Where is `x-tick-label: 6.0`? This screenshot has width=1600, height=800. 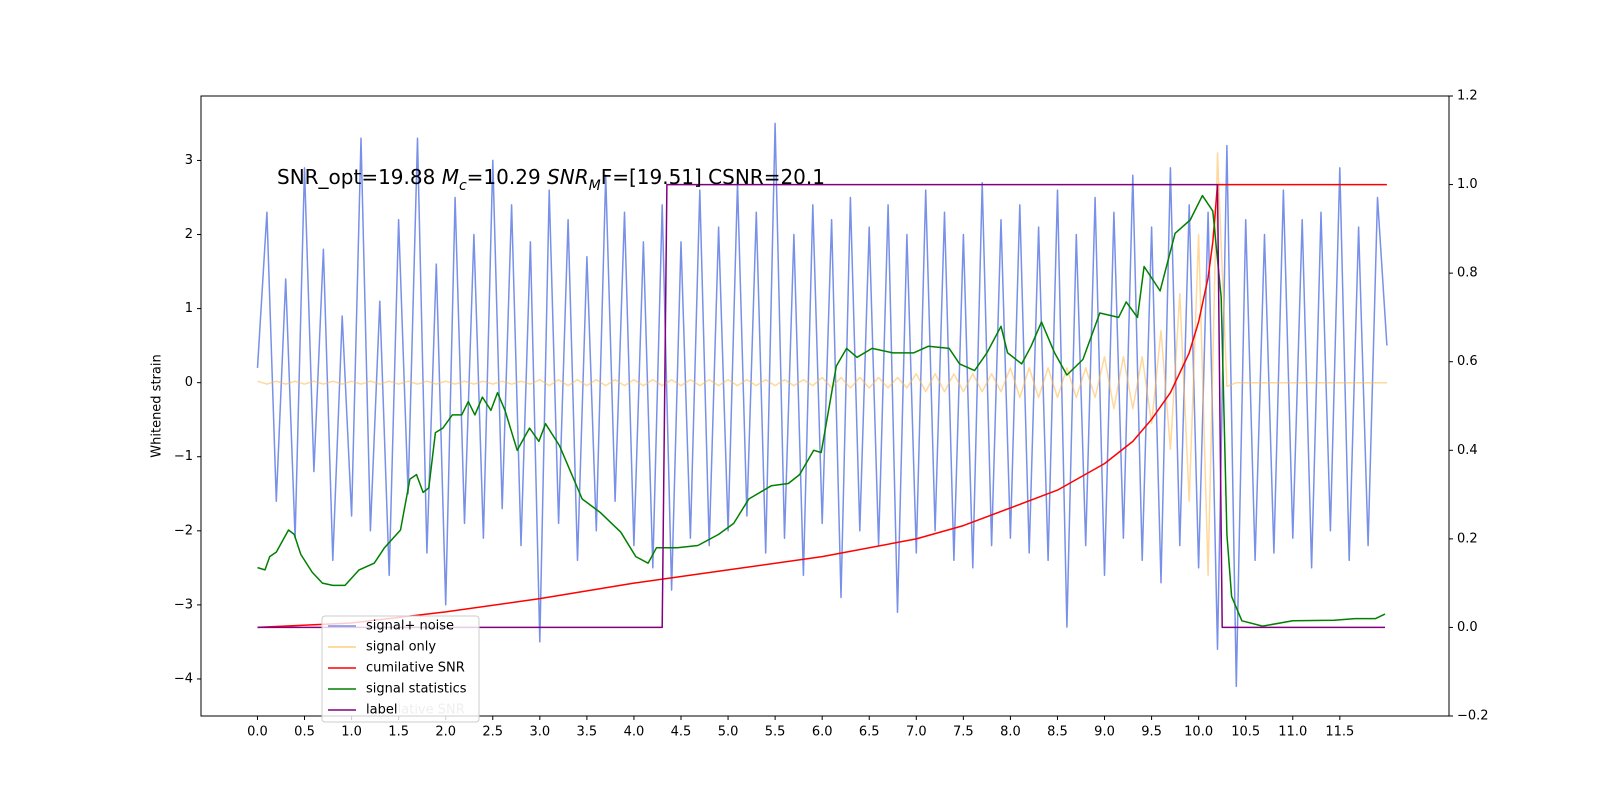
x-tick-label: 6.0 is located at coordinates (822, 732).